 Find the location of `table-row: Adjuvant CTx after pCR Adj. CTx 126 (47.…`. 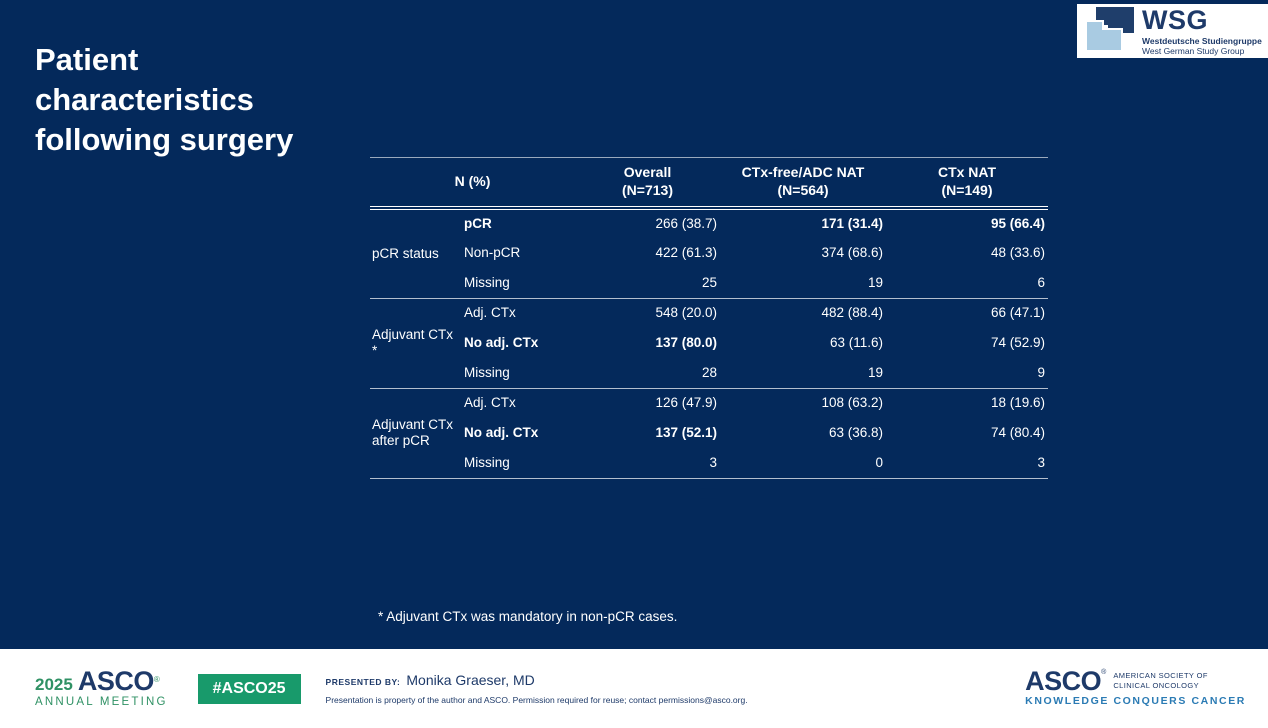

table-row: Adjuvant CTx after pCR Adj. CTx 126 (47.… is located at coordinates (709, 433).